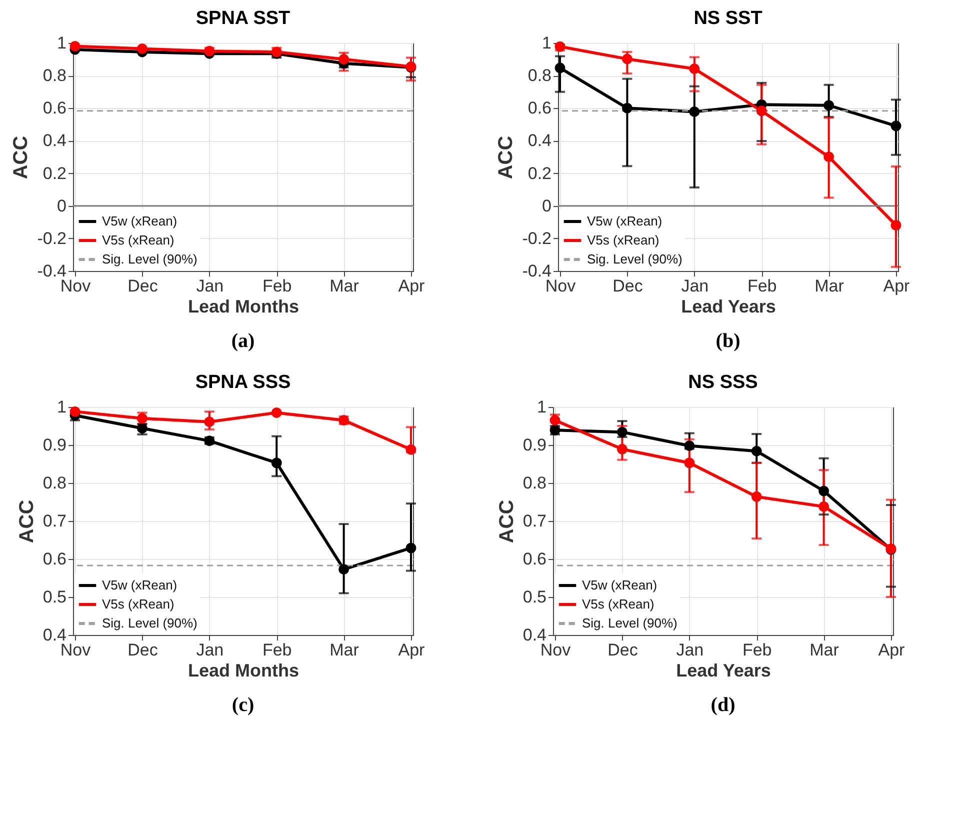 This screenshot has height=824, width=967. I want to click on text: (c), so click(243, 705).